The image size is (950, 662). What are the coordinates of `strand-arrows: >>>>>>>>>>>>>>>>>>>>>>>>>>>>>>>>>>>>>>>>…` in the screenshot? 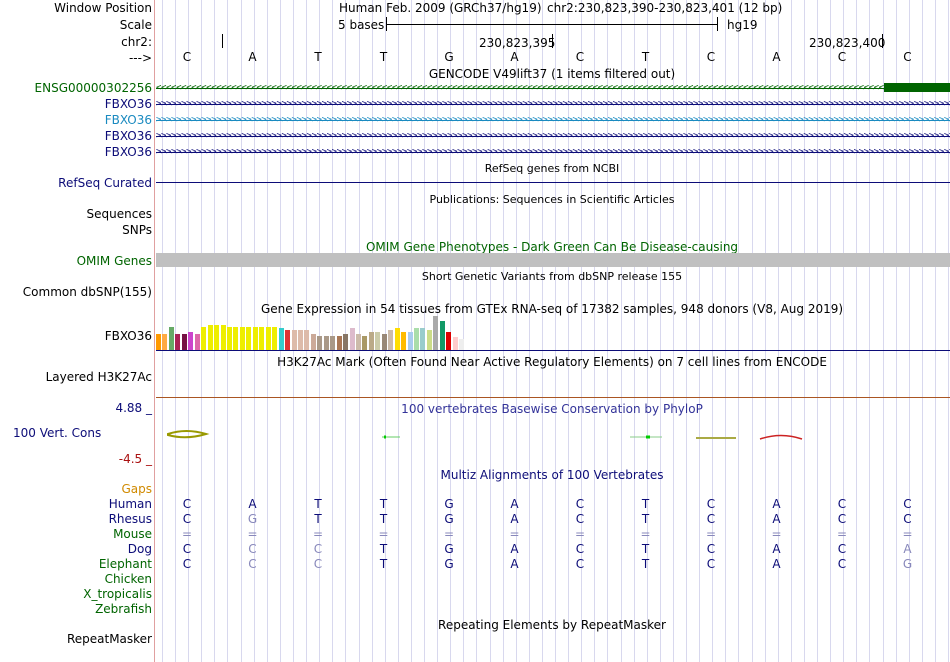 It's located at (553, 152).